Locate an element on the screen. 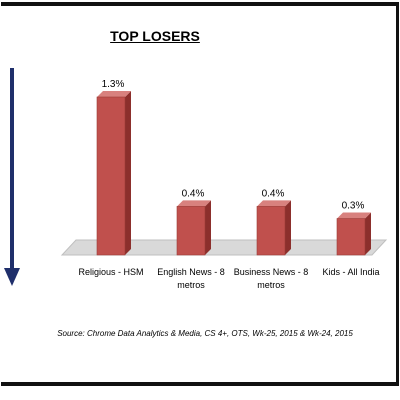 This screenshot has width=400, height=400. frame-top is located at coordinates (200, 4).